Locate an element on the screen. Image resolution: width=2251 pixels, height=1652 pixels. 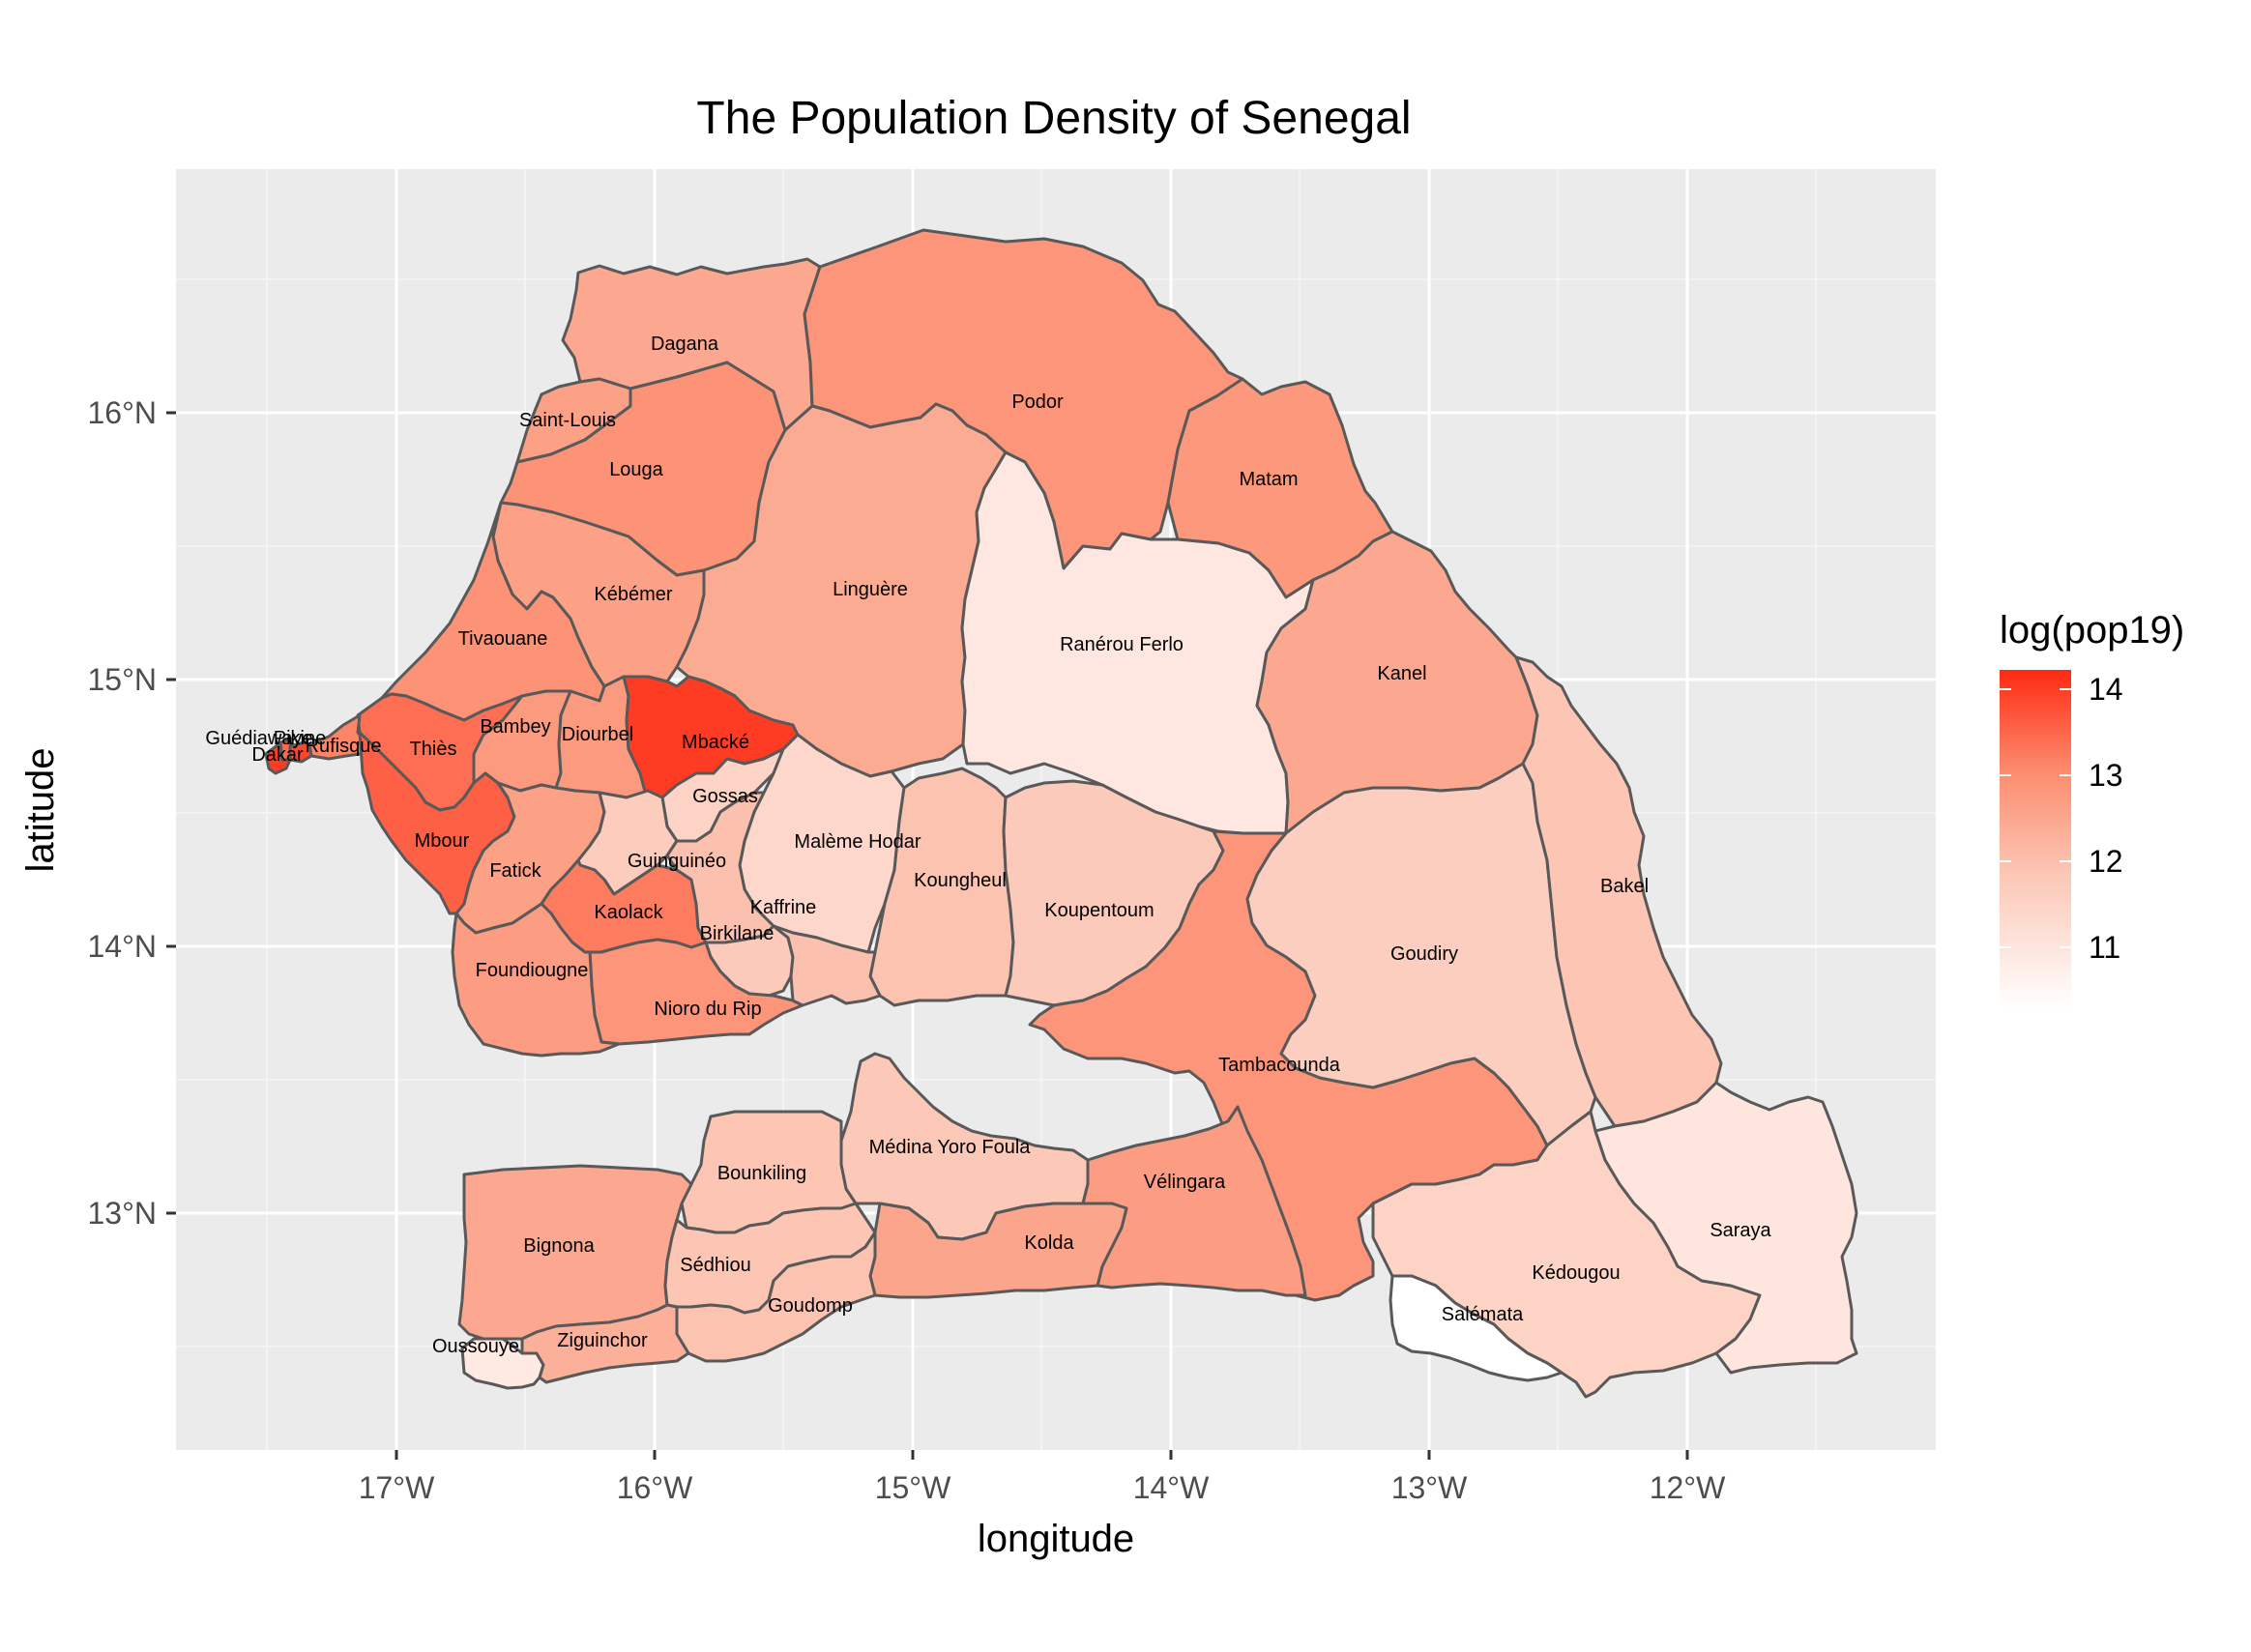
label-kaffrine: Kaffrine is located at coordinates (784, 907).